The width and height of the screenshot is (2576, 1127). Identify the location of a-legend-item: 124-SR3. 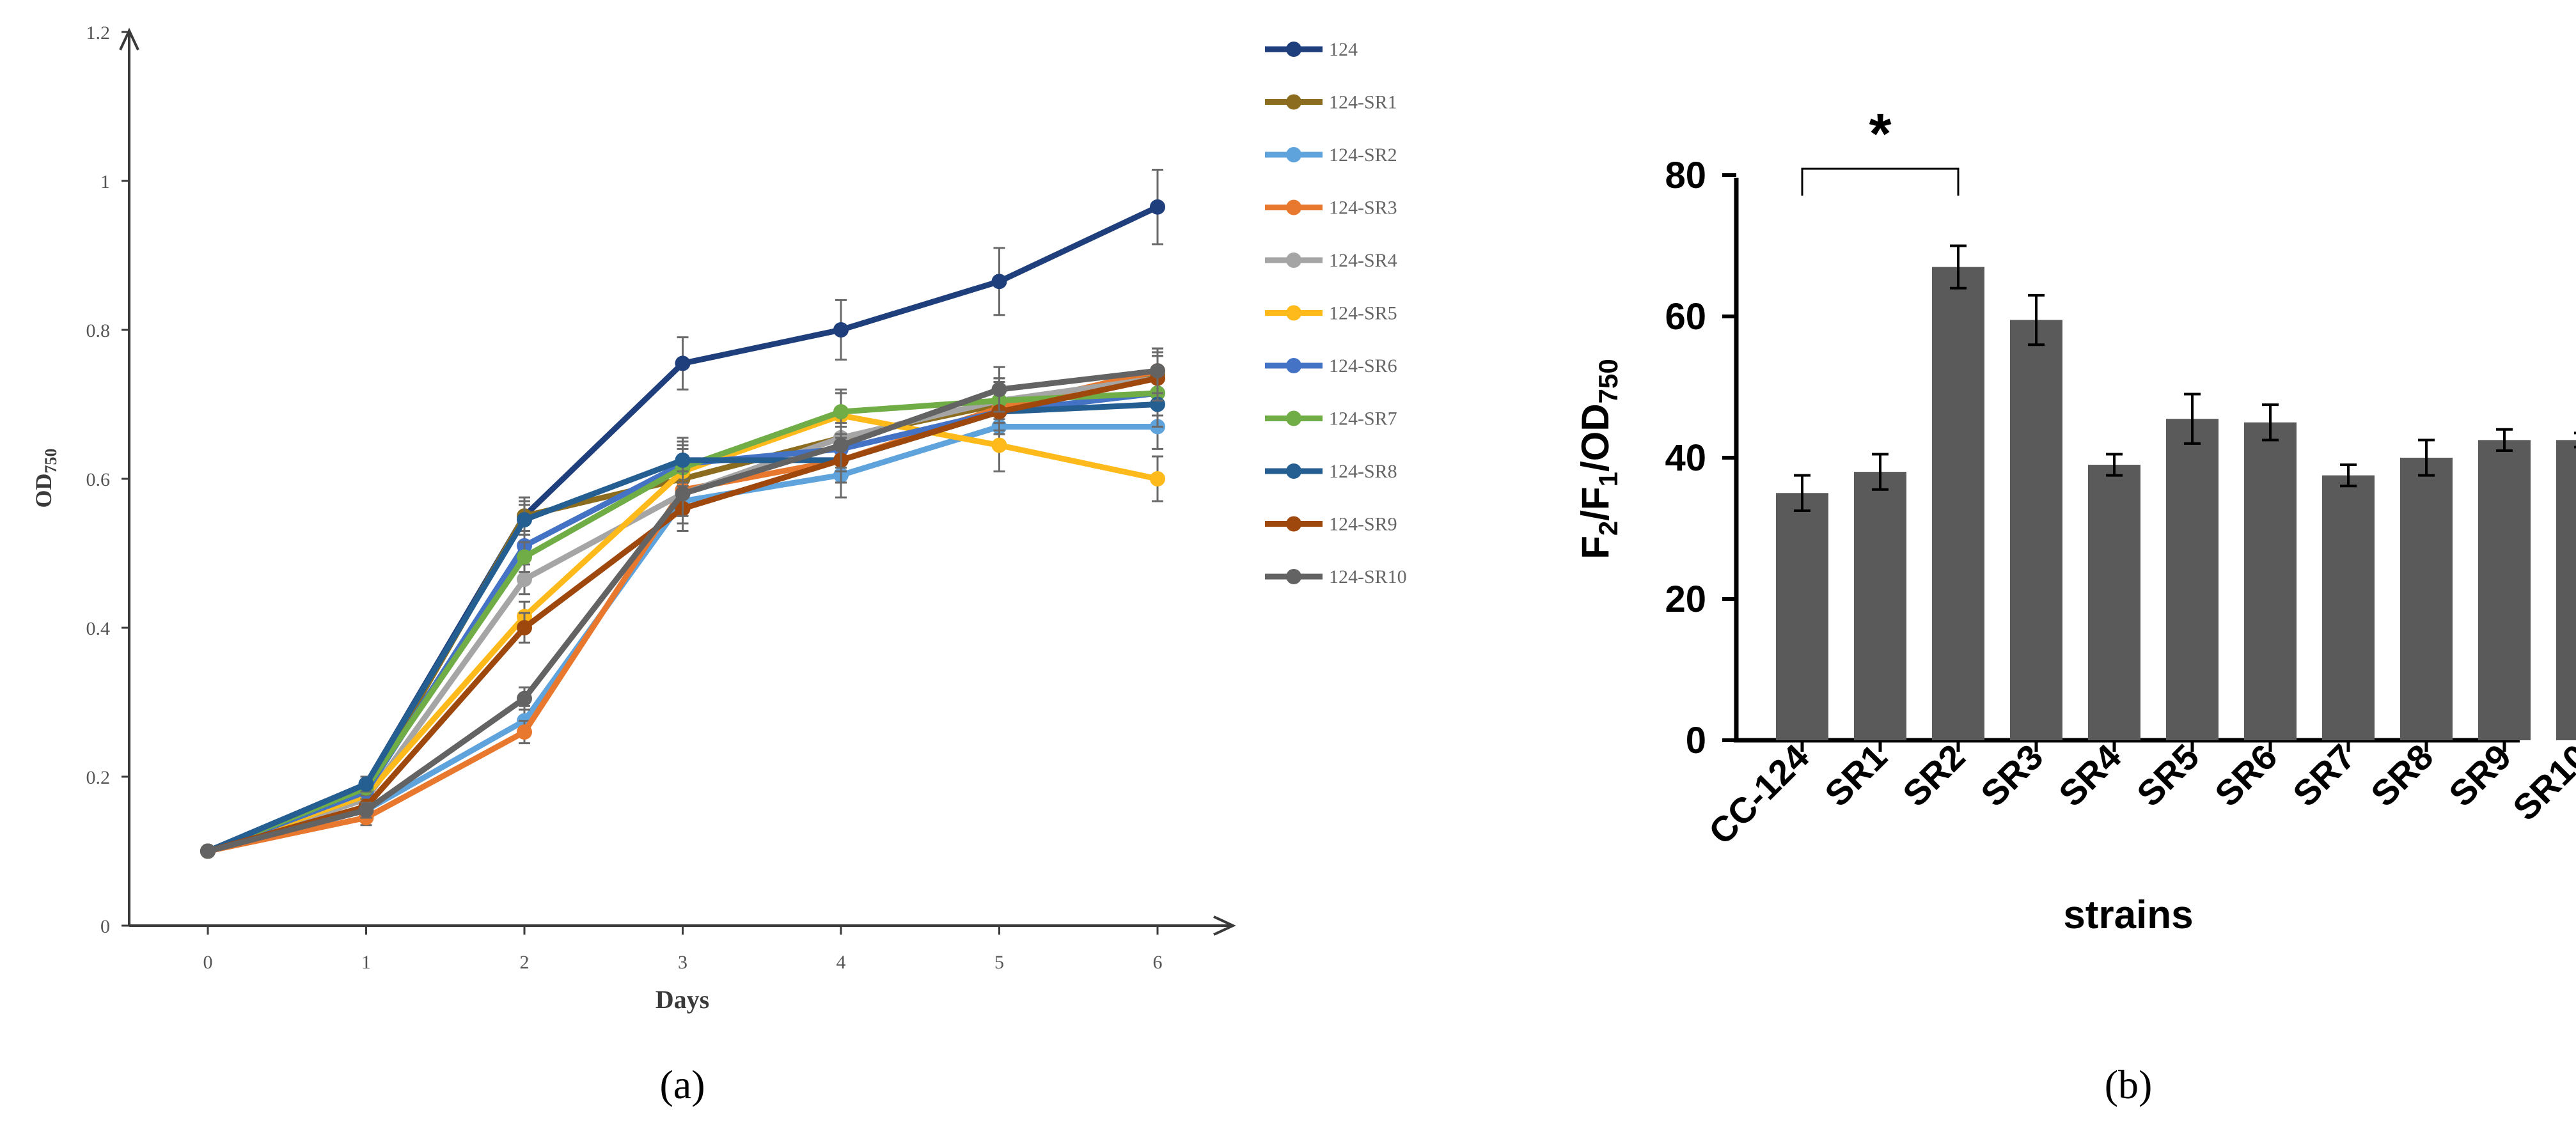
(1331, 208).